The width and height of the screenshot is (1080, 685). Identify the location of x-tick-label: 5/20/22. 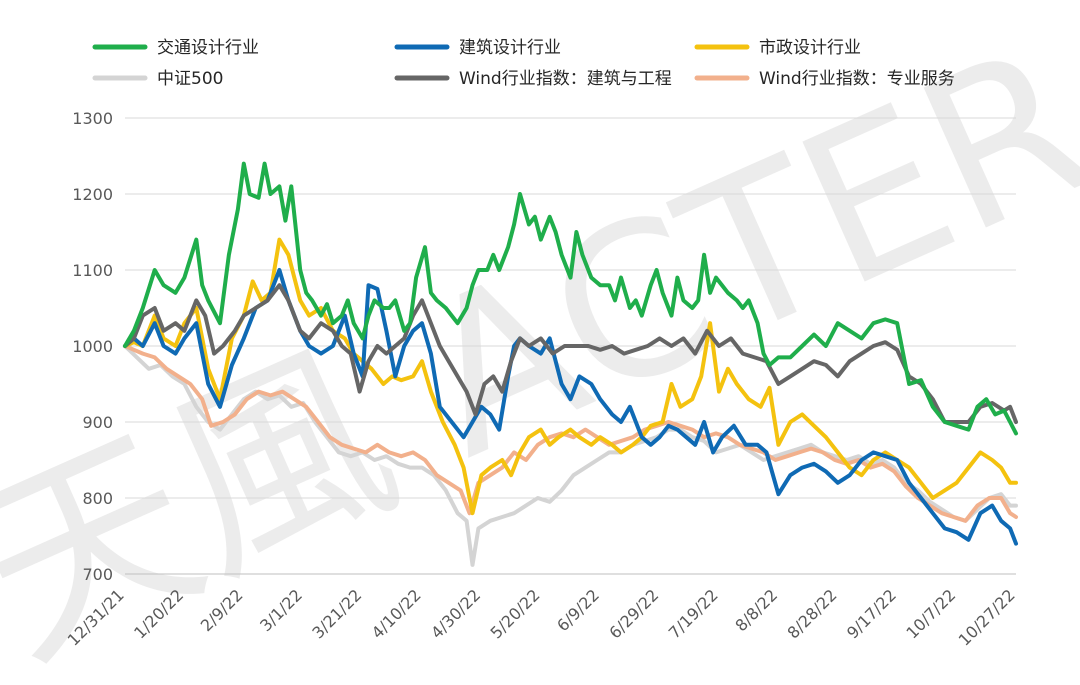
(515, 613).